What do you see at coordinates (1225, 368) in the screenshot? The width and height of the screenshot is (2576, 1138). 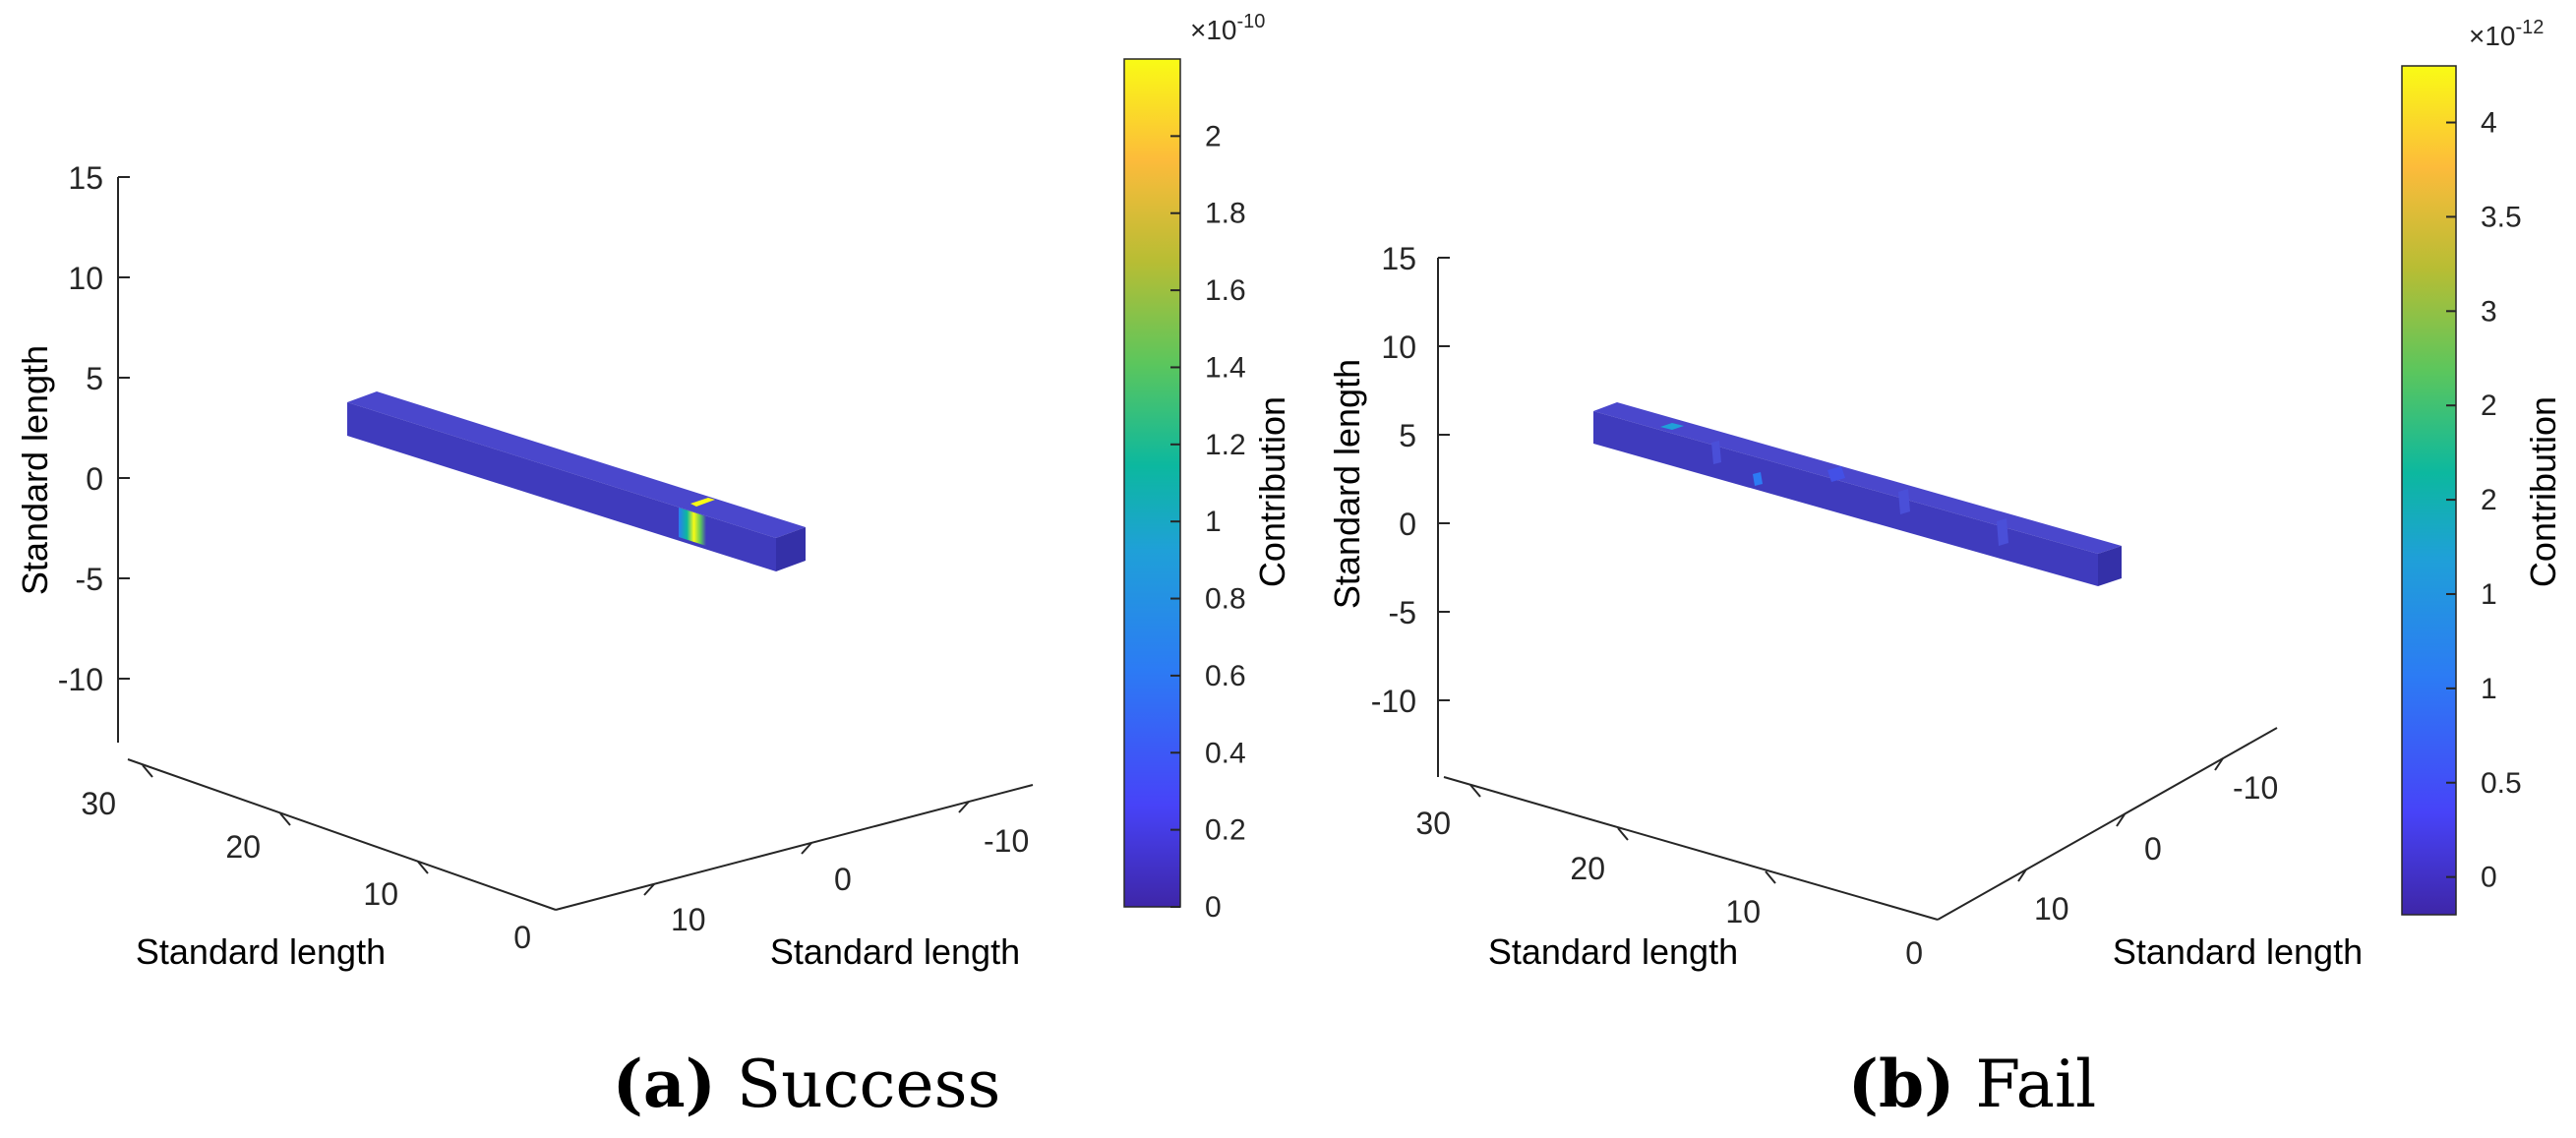 I see `colorbar-tick-label: 1.4` at bounding box center [1225, 368].